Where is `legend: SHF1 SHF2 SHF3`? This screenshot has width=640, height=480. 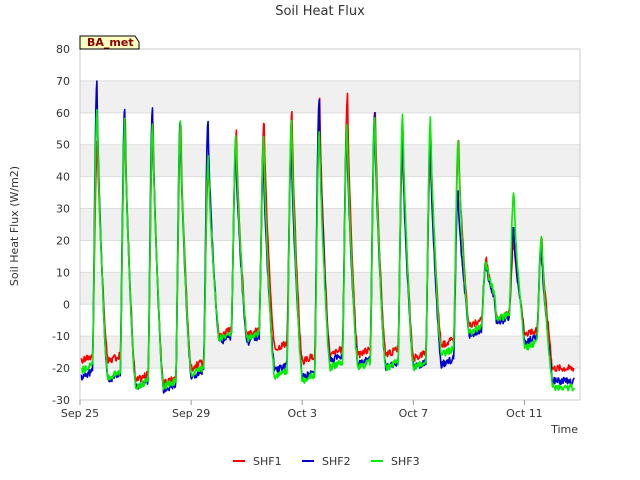
legend: SHF1 SHF2 SHF3 is located at coordinates (326, 461).